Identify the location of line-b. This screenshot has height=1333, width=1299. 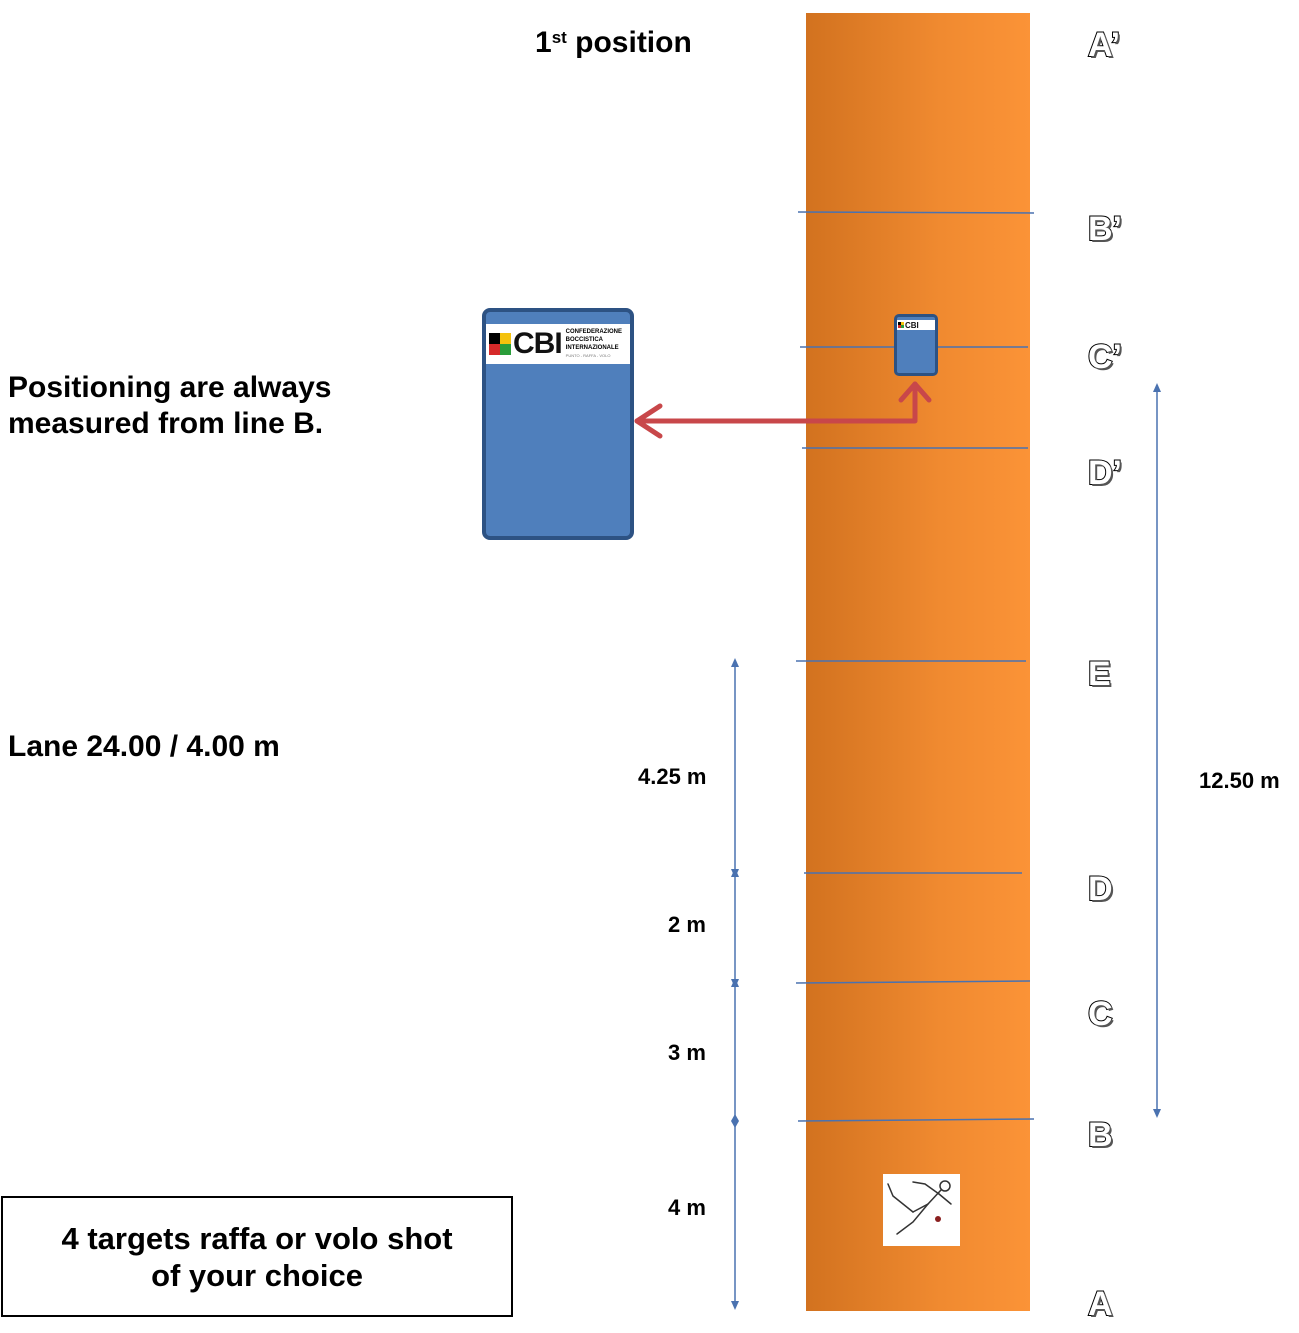
(916, 1120).